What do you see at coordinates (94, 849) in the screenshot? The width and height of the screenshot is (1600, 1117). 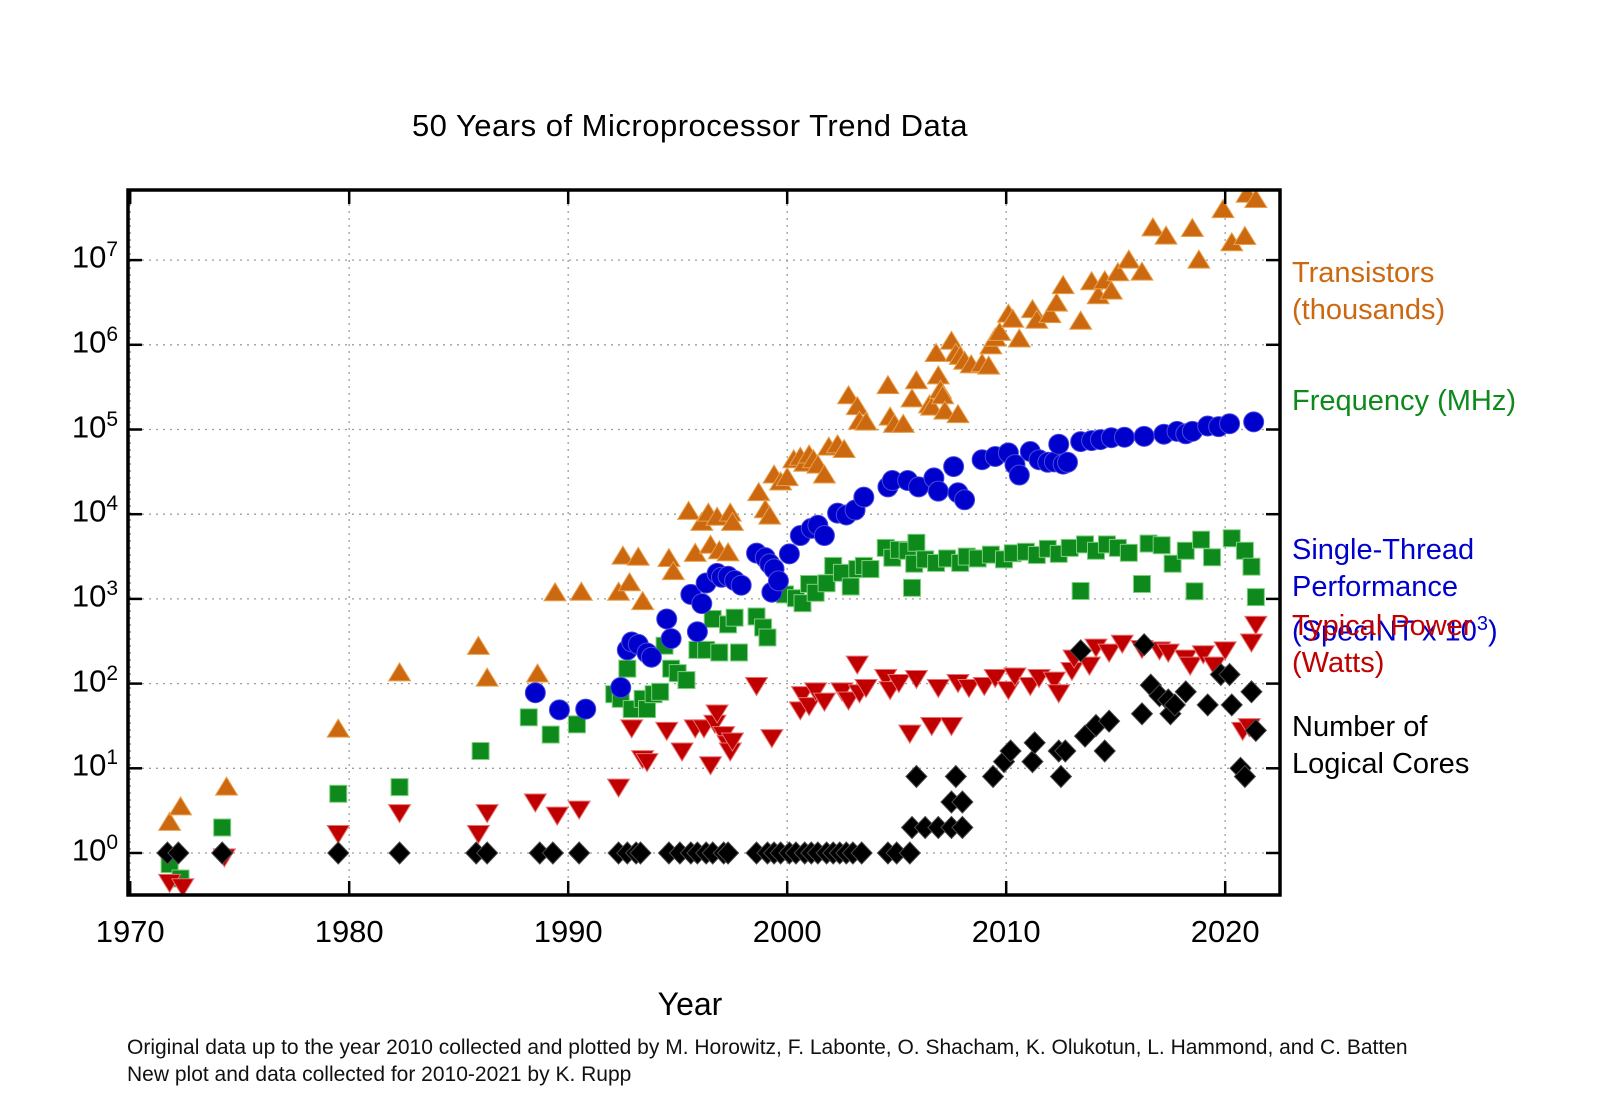 I see `y-tick-label: 10⁰` at bounding box center [94, 849].